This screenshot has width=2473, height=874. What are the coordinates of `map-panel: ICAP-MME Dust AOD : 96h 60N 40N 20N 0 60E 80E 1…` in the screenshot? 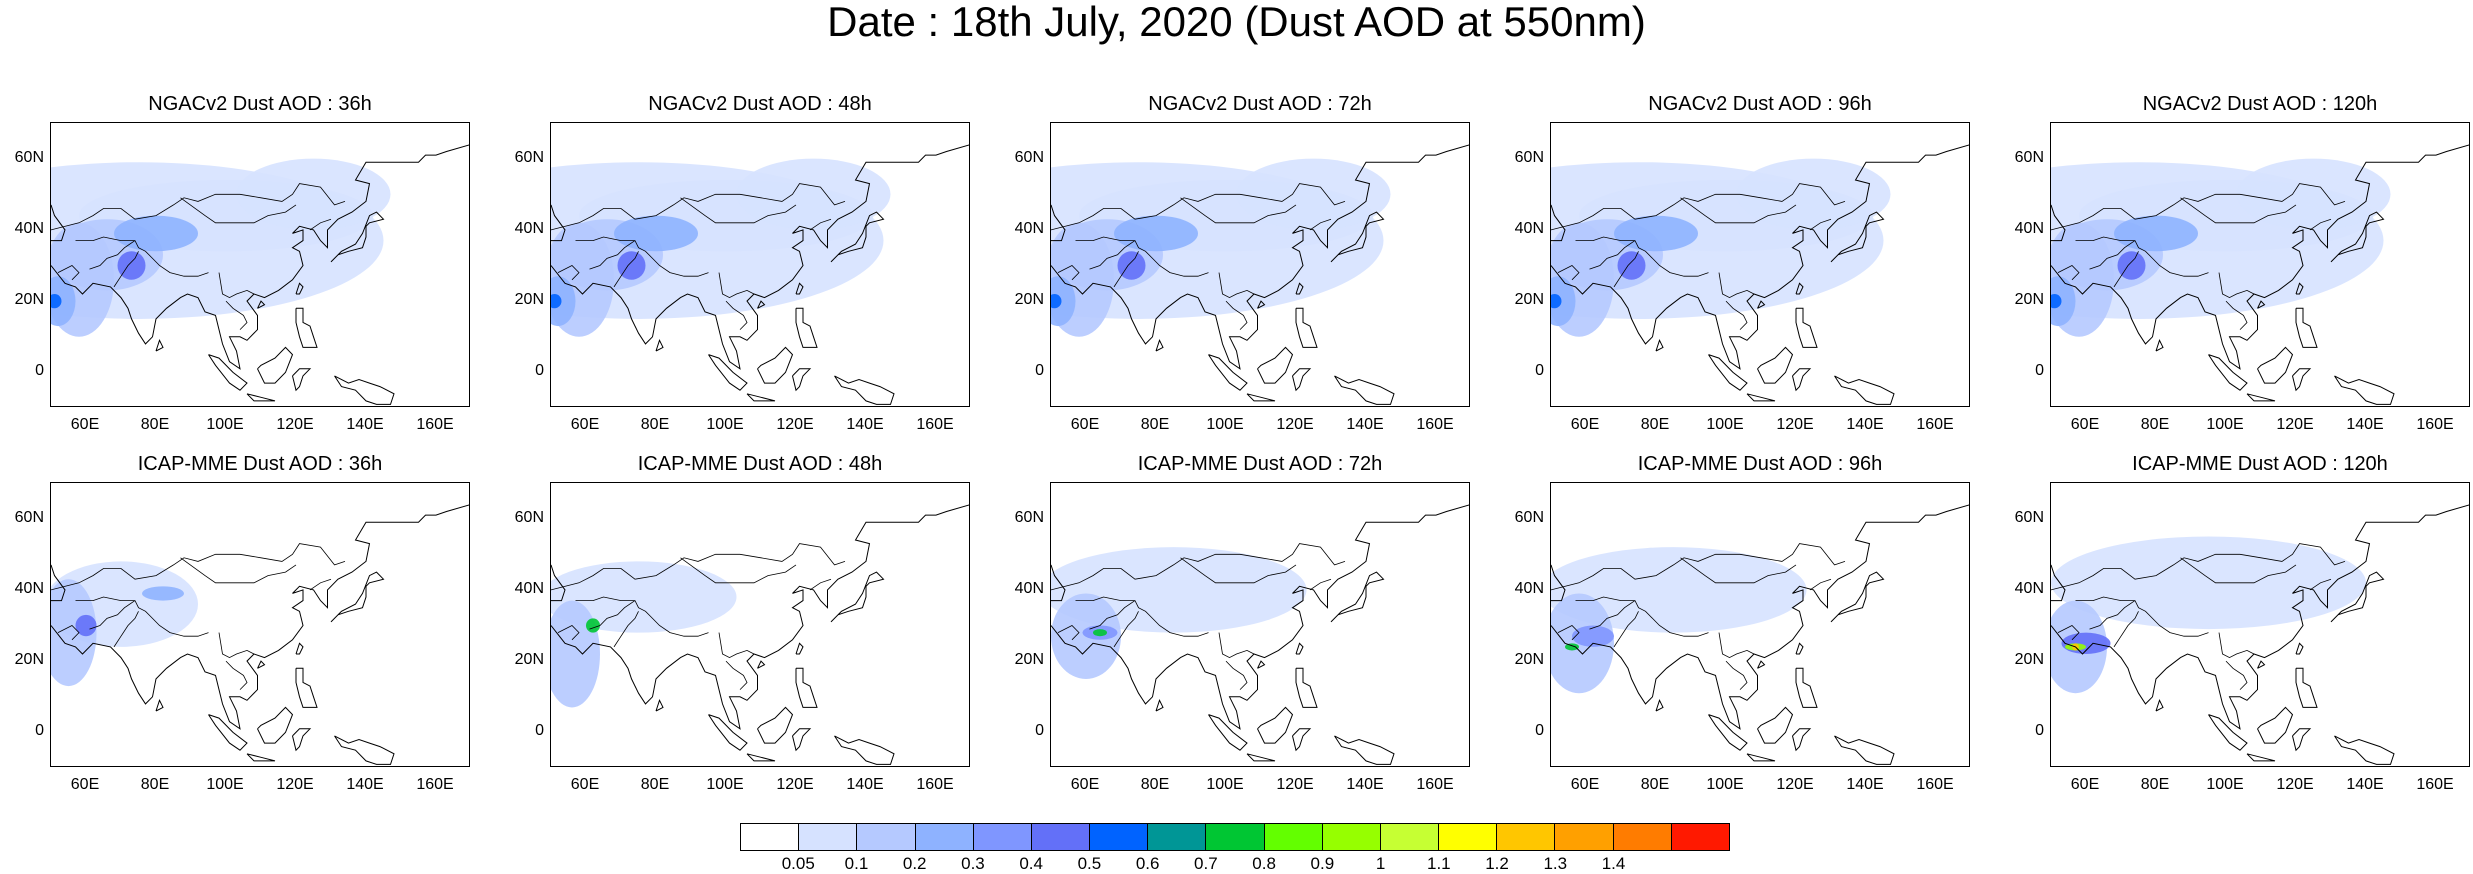 It's located at (1740, 622).